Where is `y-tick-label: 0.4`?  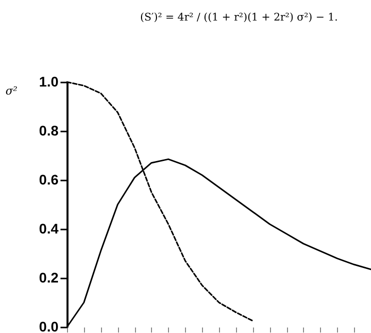 y-tick-label: 0.4 is located at coordinates (49, 228).